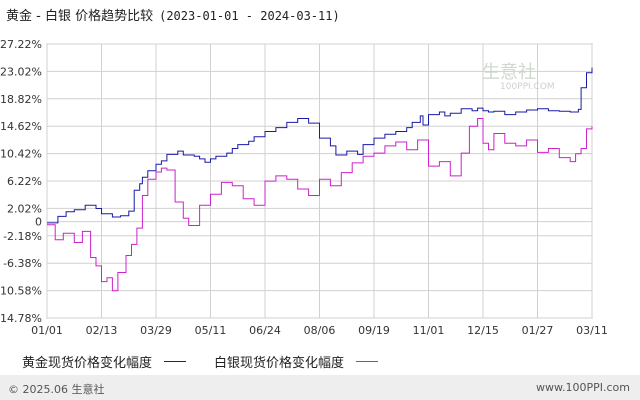 The height and width of the screenshot is (400, 640). I want to click on legend-label-gold: 黄金现货价格变化幅度, so click(87, 363).